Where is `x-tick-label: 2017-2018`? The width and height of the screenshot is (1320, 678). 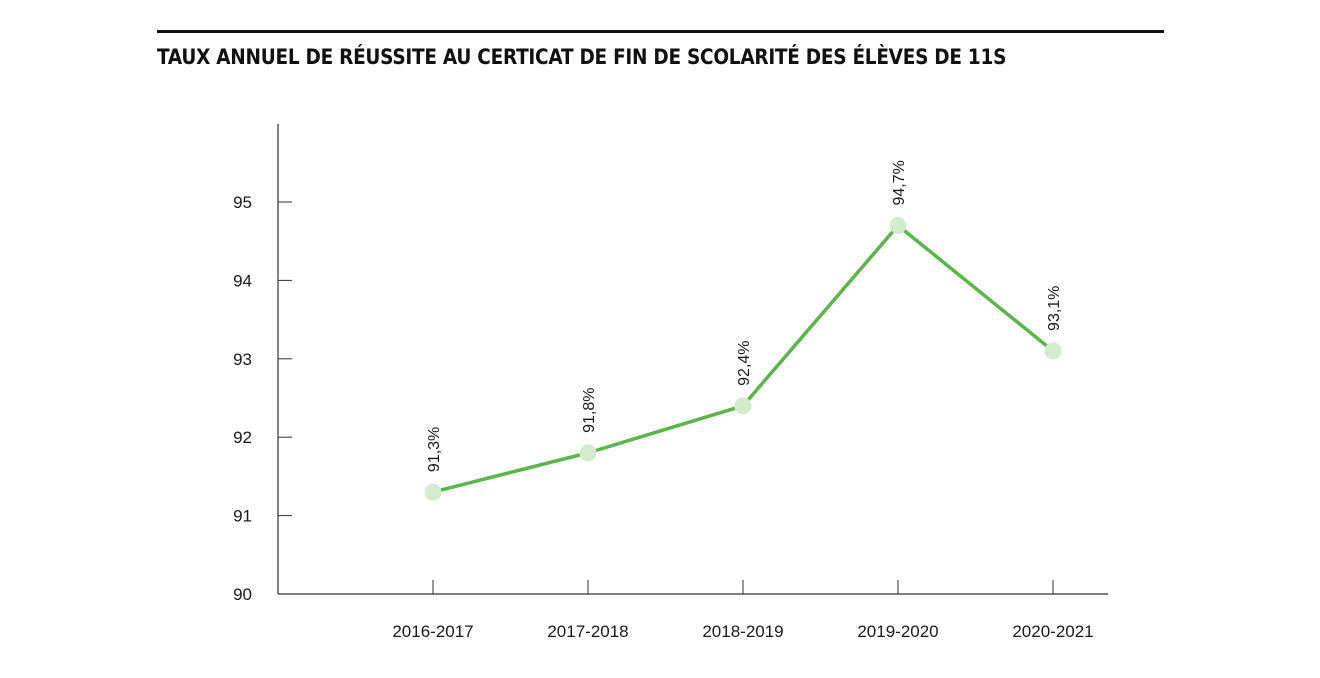
x-tick-label: 2017-2018 is located at coordinates (587, 631).